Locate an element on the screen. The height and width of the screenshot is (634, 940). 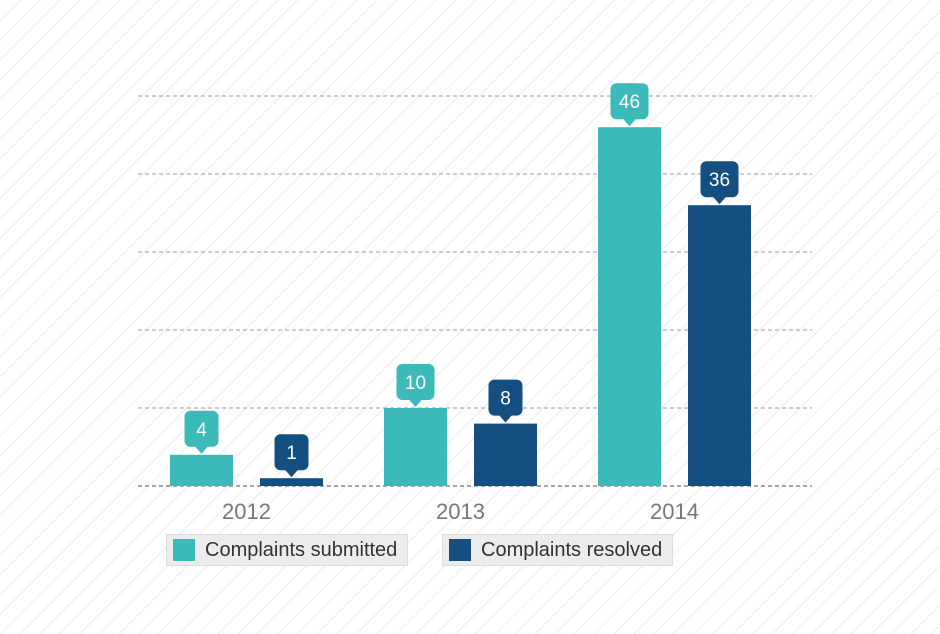
data-label-text: 4 is located at coordinates (201, 430).